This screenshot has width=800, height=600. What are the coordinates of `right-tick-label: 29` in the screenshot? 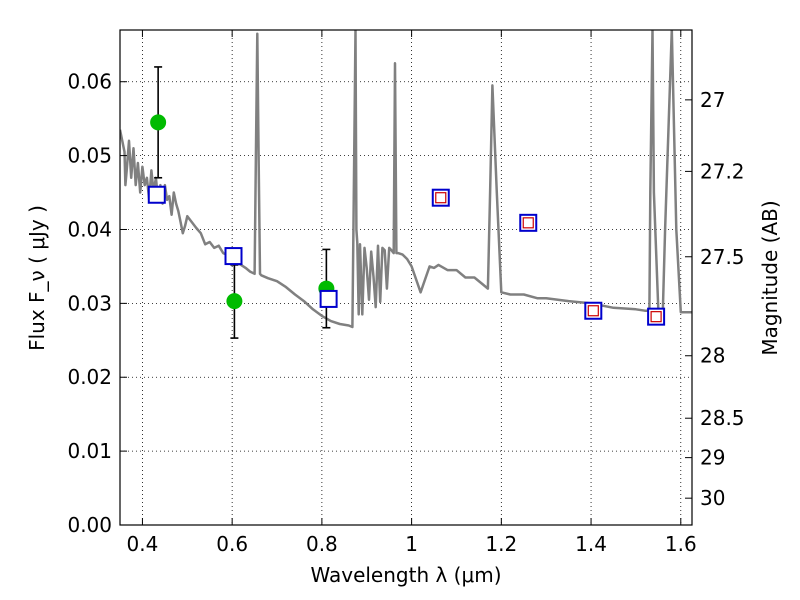 It's located at (712, 458).